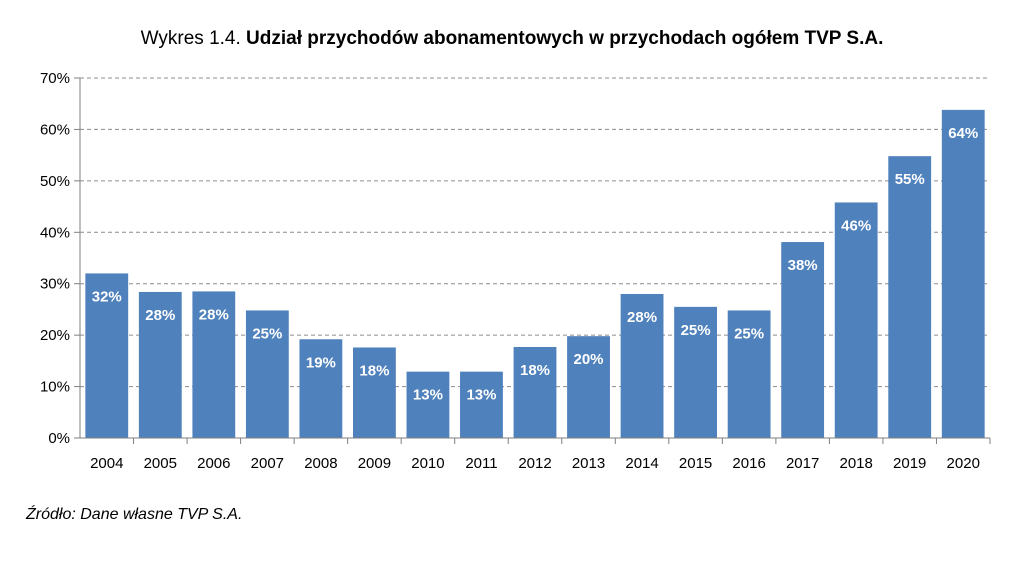 Image resolution: width=1024 pixels, height=568 pixels. Describe the element at coordinates (588, 463) in the screenshot. I see `x-tick-label: 2013` at that location.